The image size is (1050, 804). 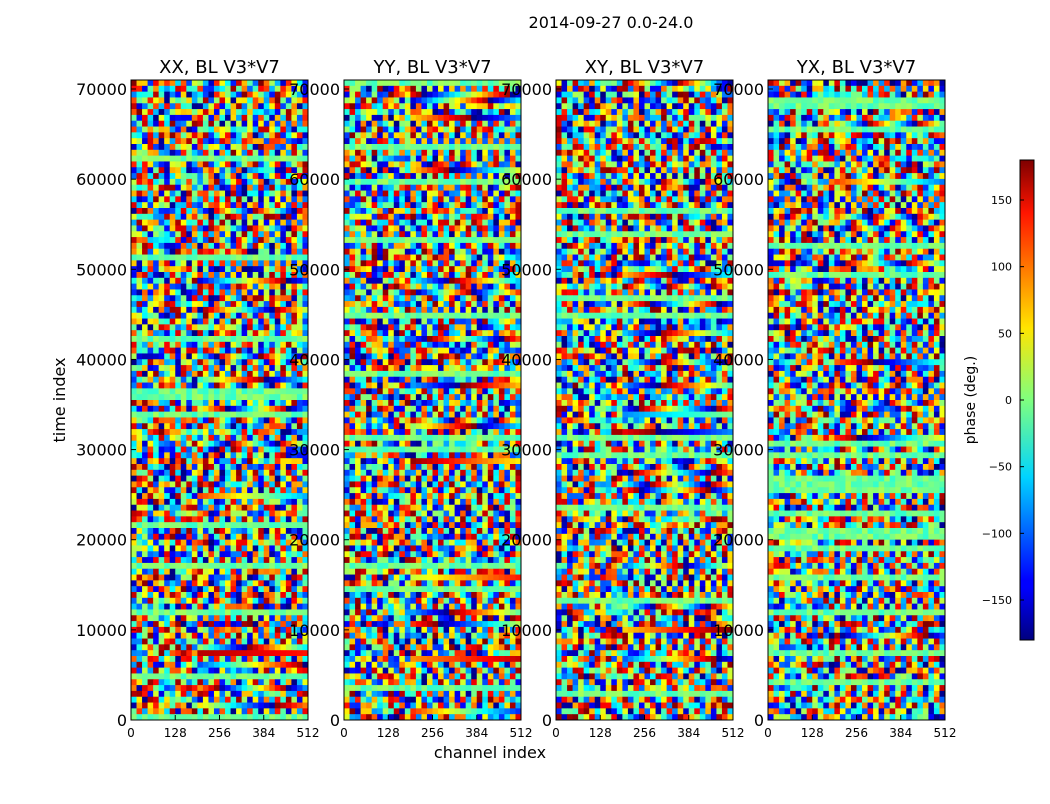 What do you see at coordinates (856, 67) in the screenshot?
I see `panel-title: YX, BL V3*V7` at bounding box center [856, 67].